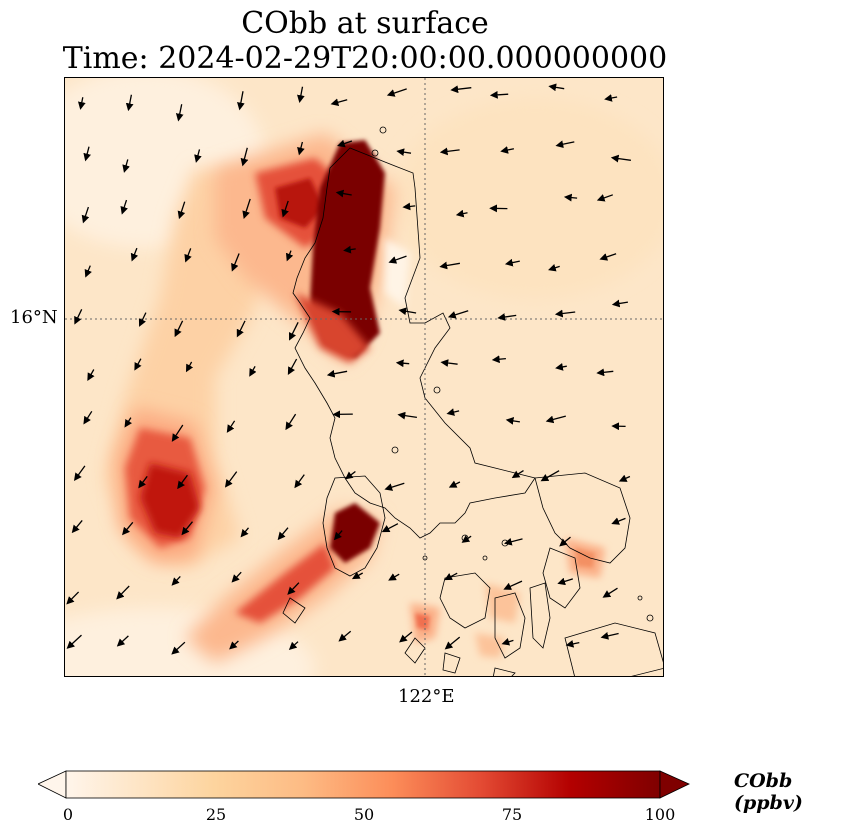  What do you see at coordinates (34, 317) in the screenshot?
I see `latitude-tick-label: 16°N` at bounding box center [34, 317].